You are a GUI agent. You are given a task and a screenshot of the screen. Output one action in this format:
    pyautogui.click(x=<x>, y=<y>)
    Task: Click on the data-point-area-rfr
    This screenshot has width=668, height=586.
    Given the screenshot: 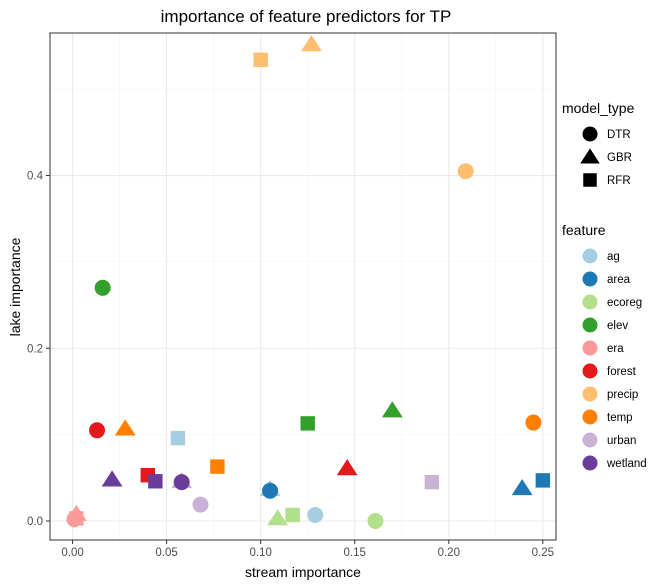 What is the action you would take?
    pyautogui.click(x=543, y=480)
    